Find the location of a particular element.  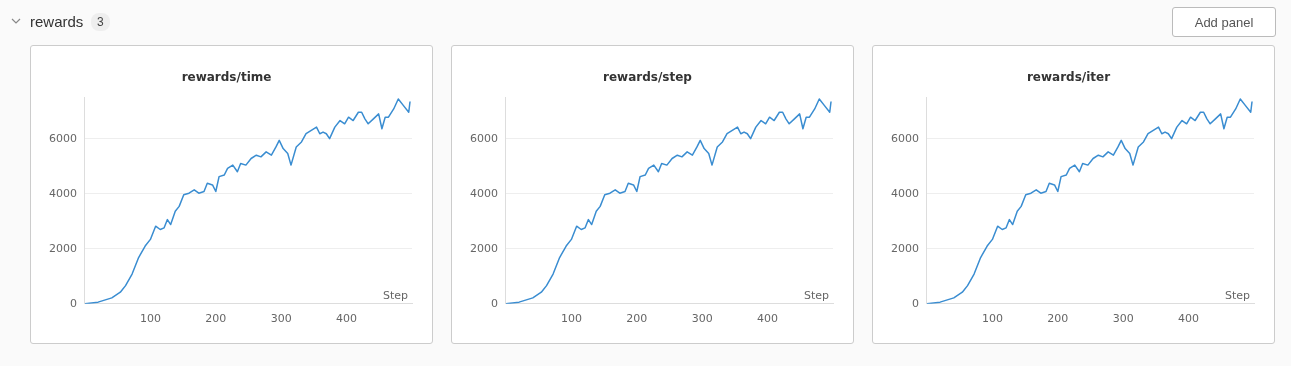

chart-title: rewards/time is located at coordinates (226, 77).